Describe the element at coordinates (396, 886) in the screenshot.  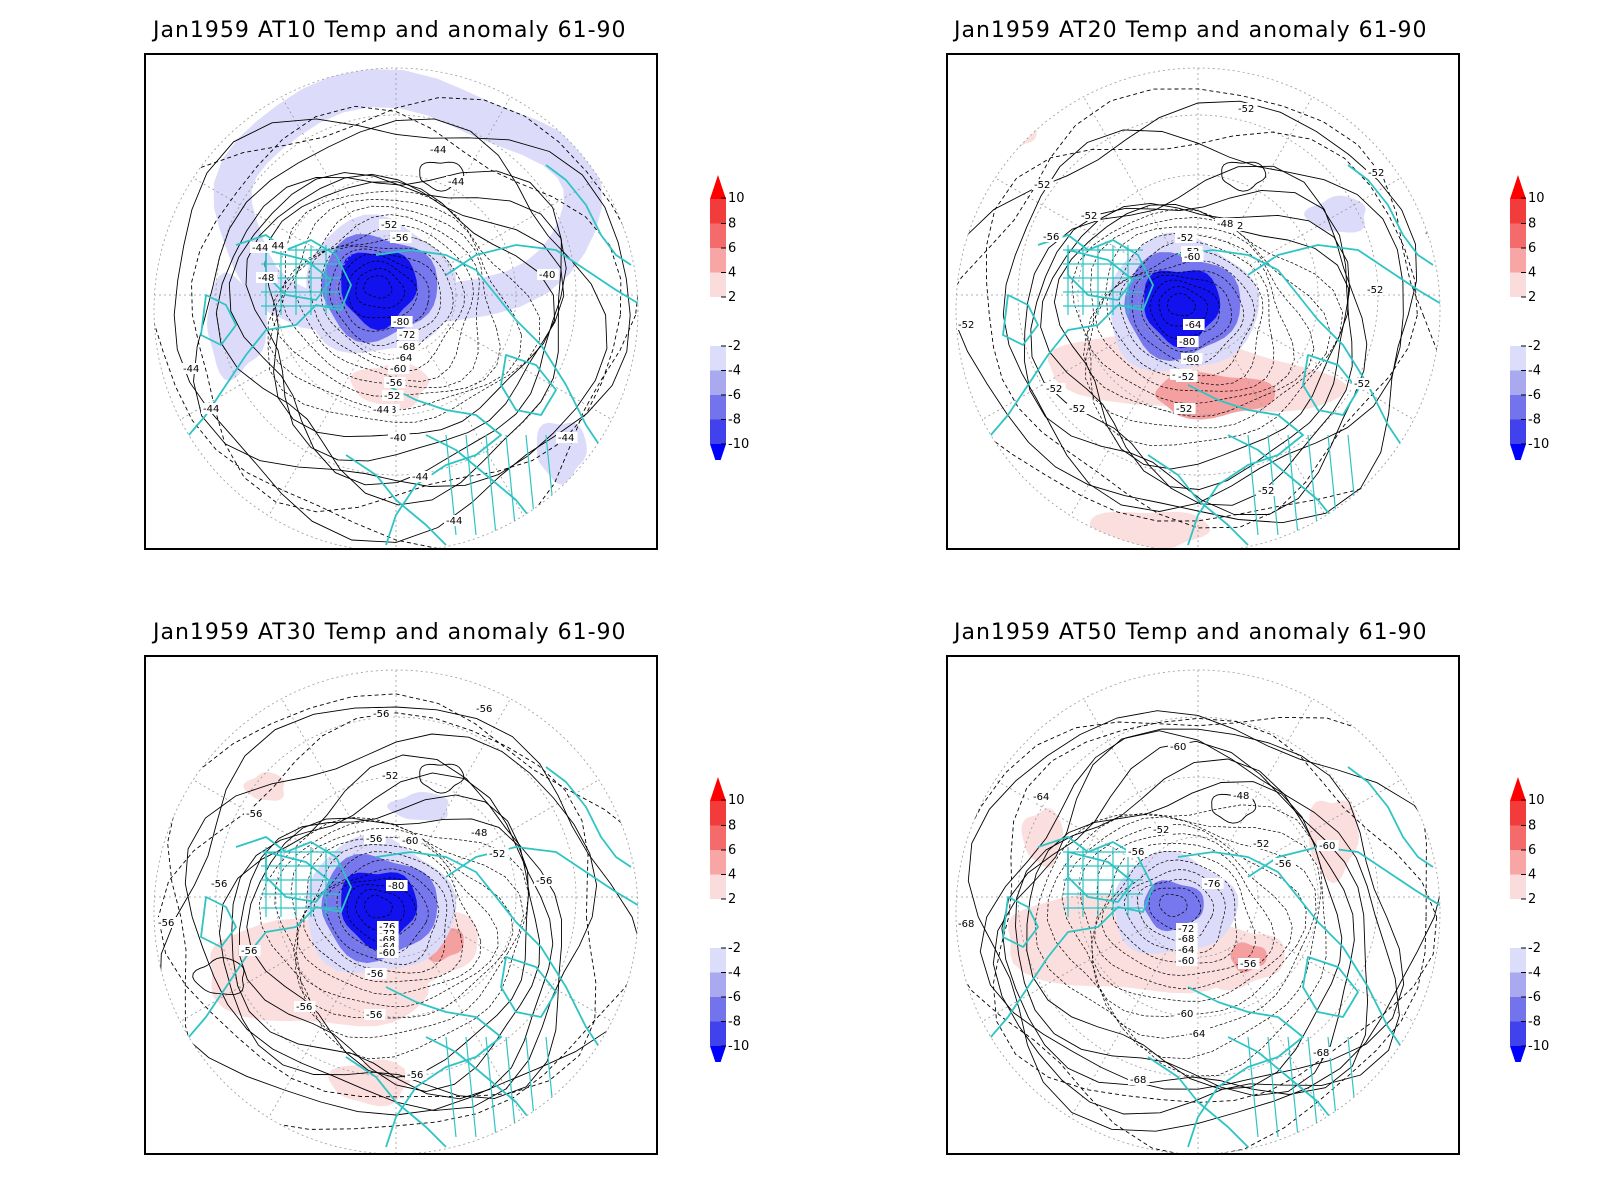
I see `contour-label: -80` at that location.